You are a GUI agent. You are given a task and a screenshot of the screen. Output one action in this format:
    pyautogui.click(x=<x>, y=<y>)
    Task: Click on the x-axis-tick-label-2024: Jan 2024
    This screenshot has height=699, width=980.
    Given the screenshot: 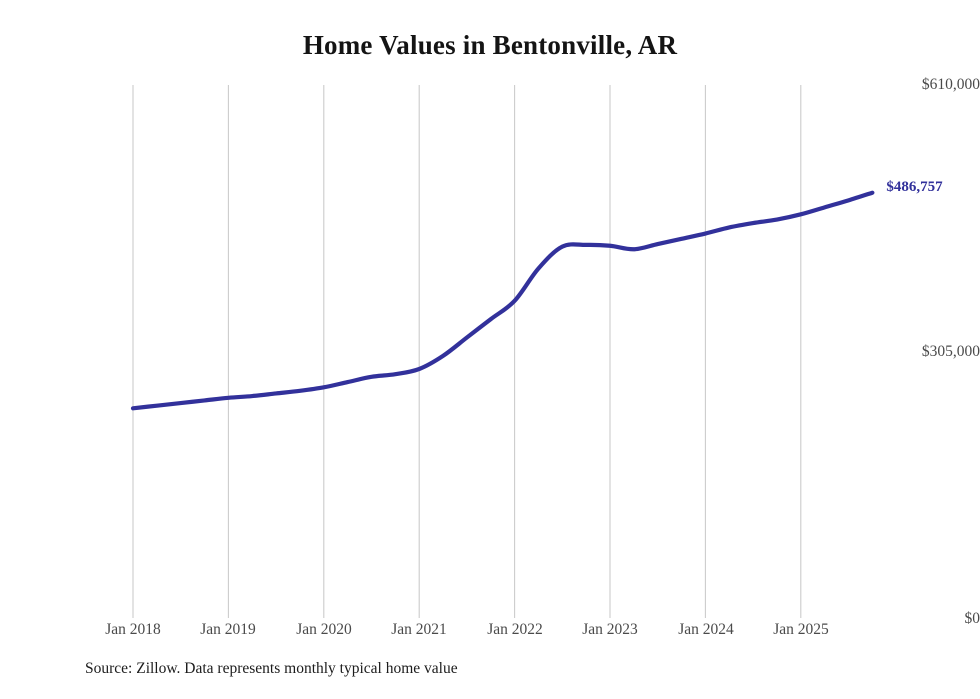 What is the action you would take?
    pyautogui.click(x=706, y=629)
    